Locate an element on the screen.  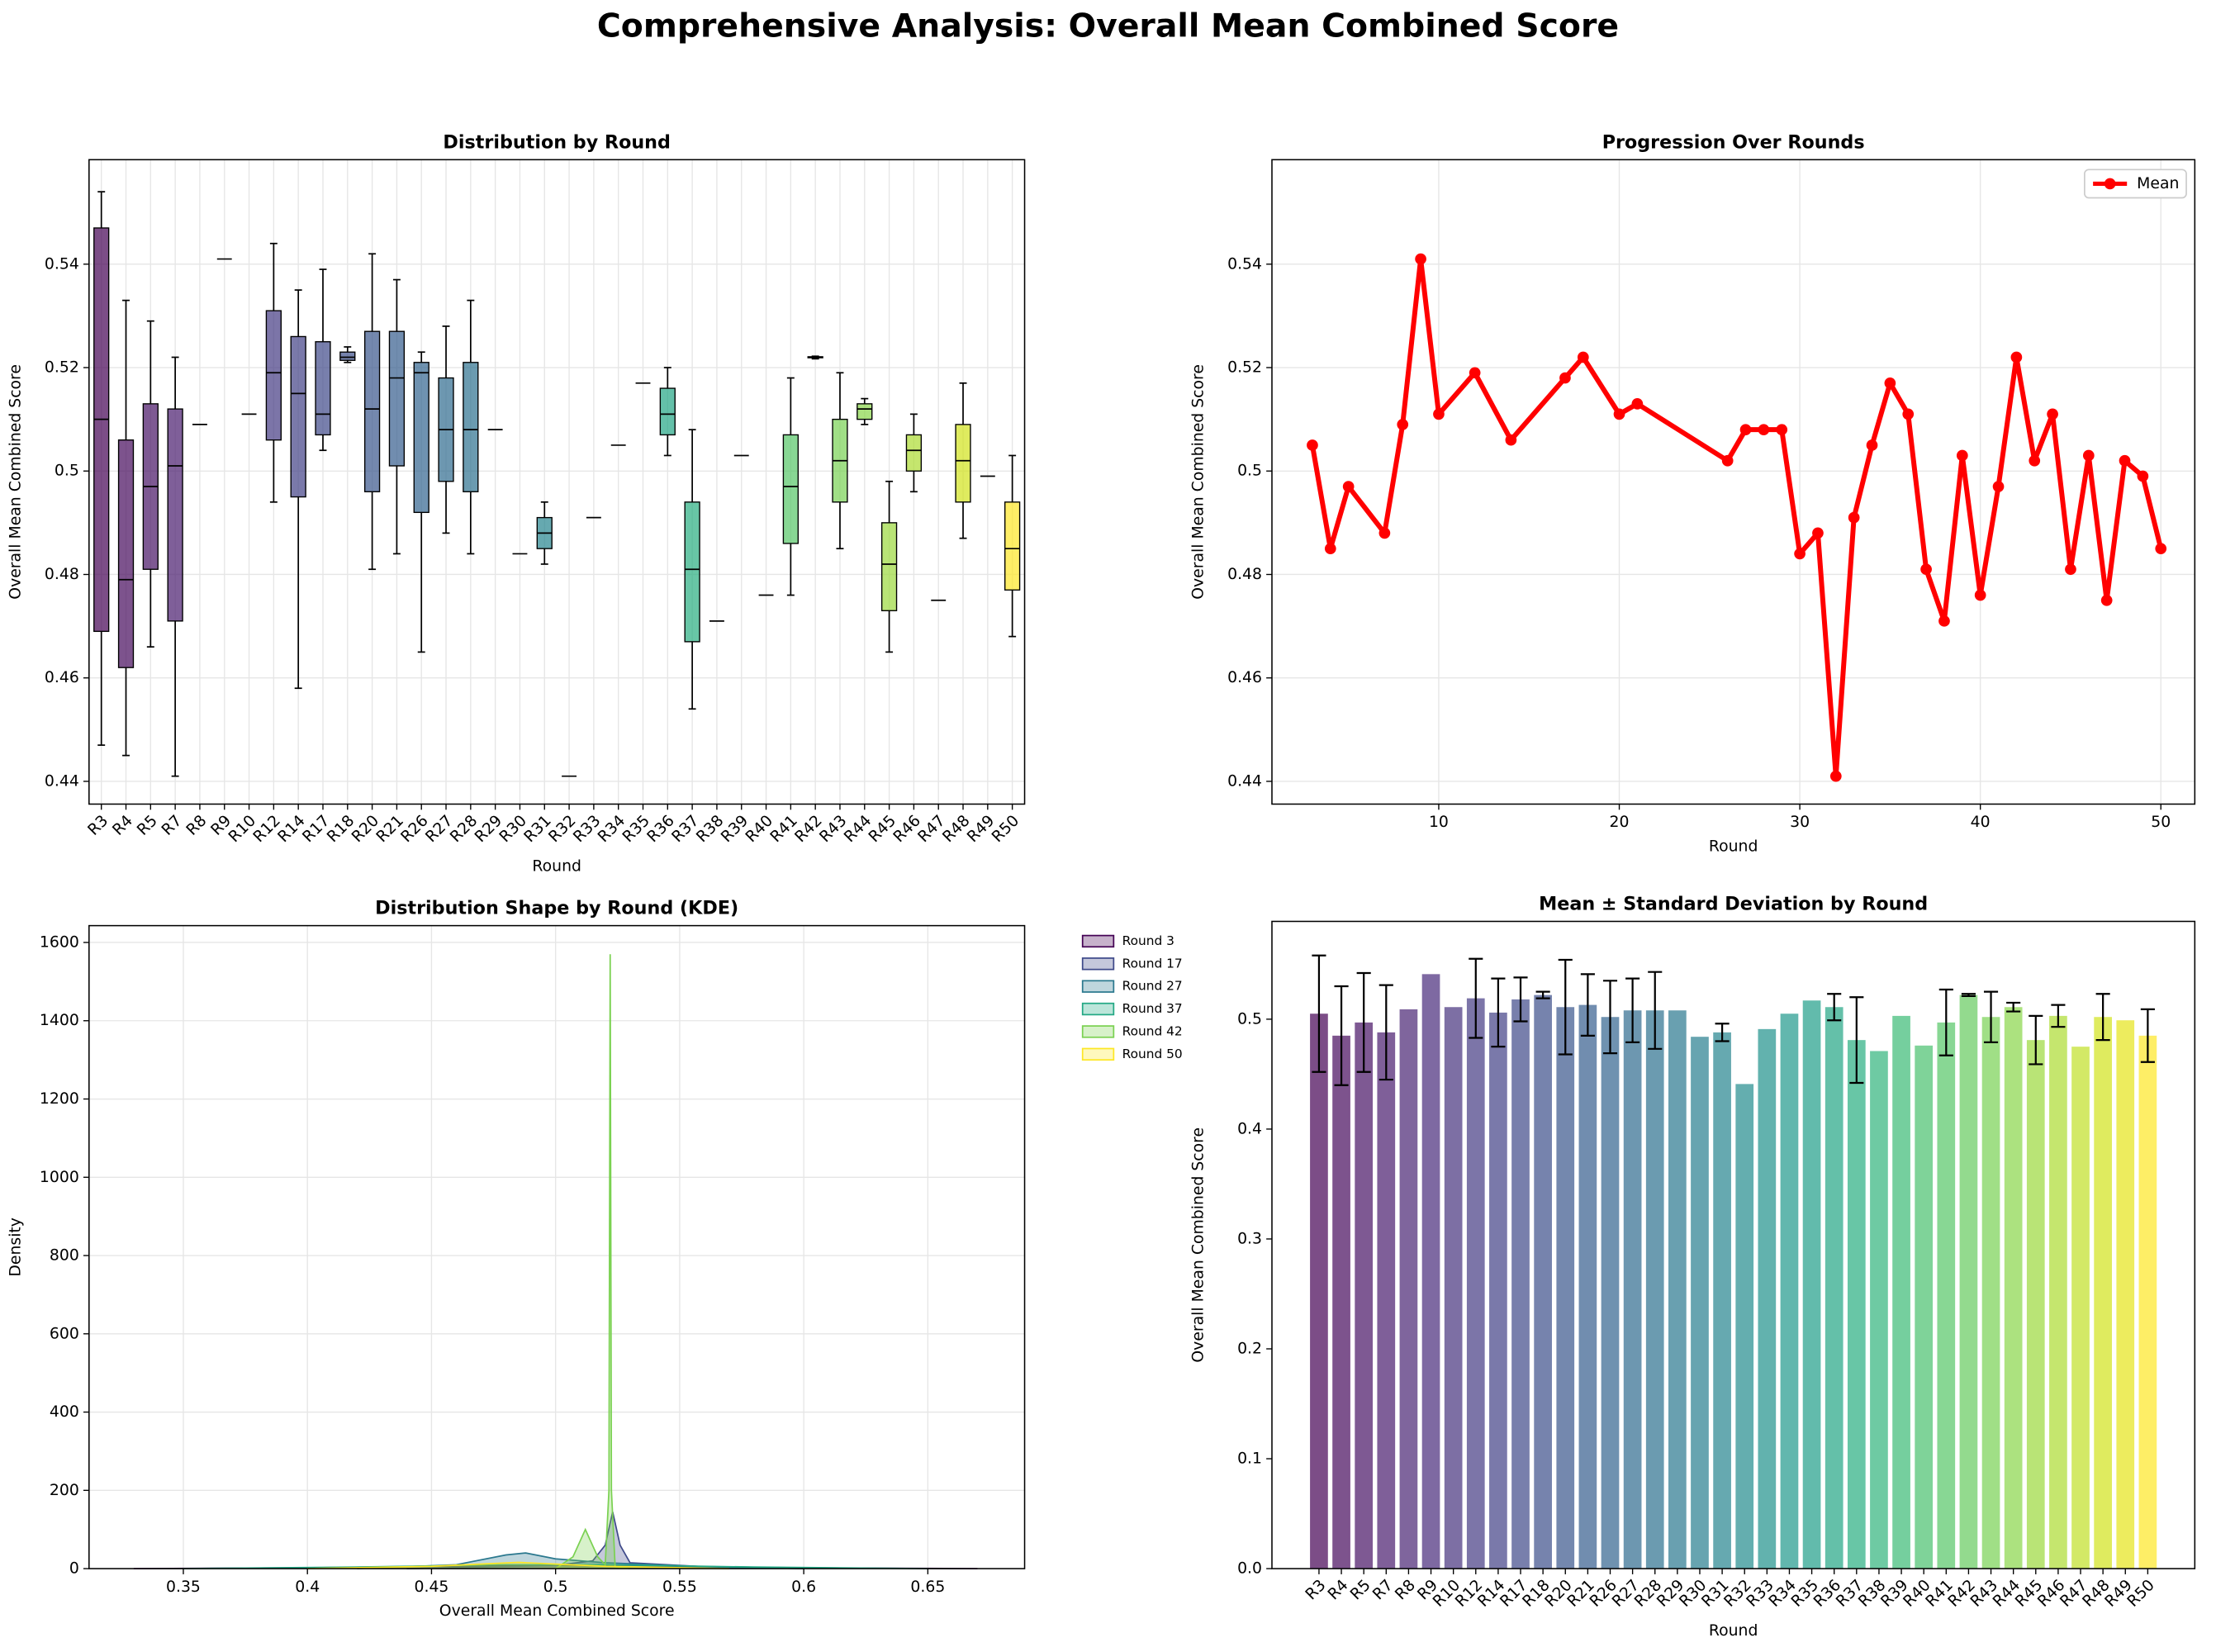
density-area is located at coordinates (592, 1261).